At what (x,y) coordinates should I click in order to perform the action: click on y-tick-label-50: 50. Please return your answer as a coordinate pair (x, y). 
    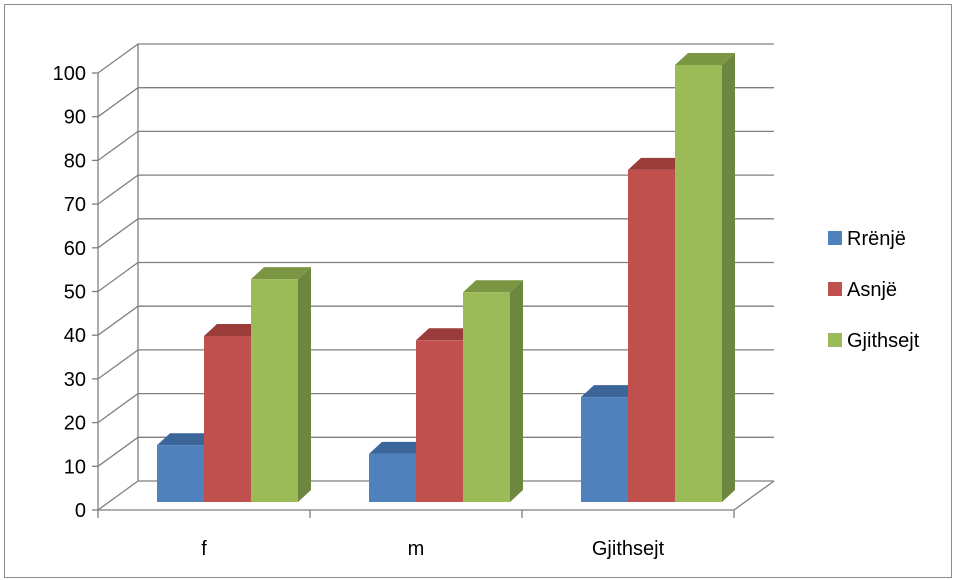
    Looking at the image, I should click on (75, 293).